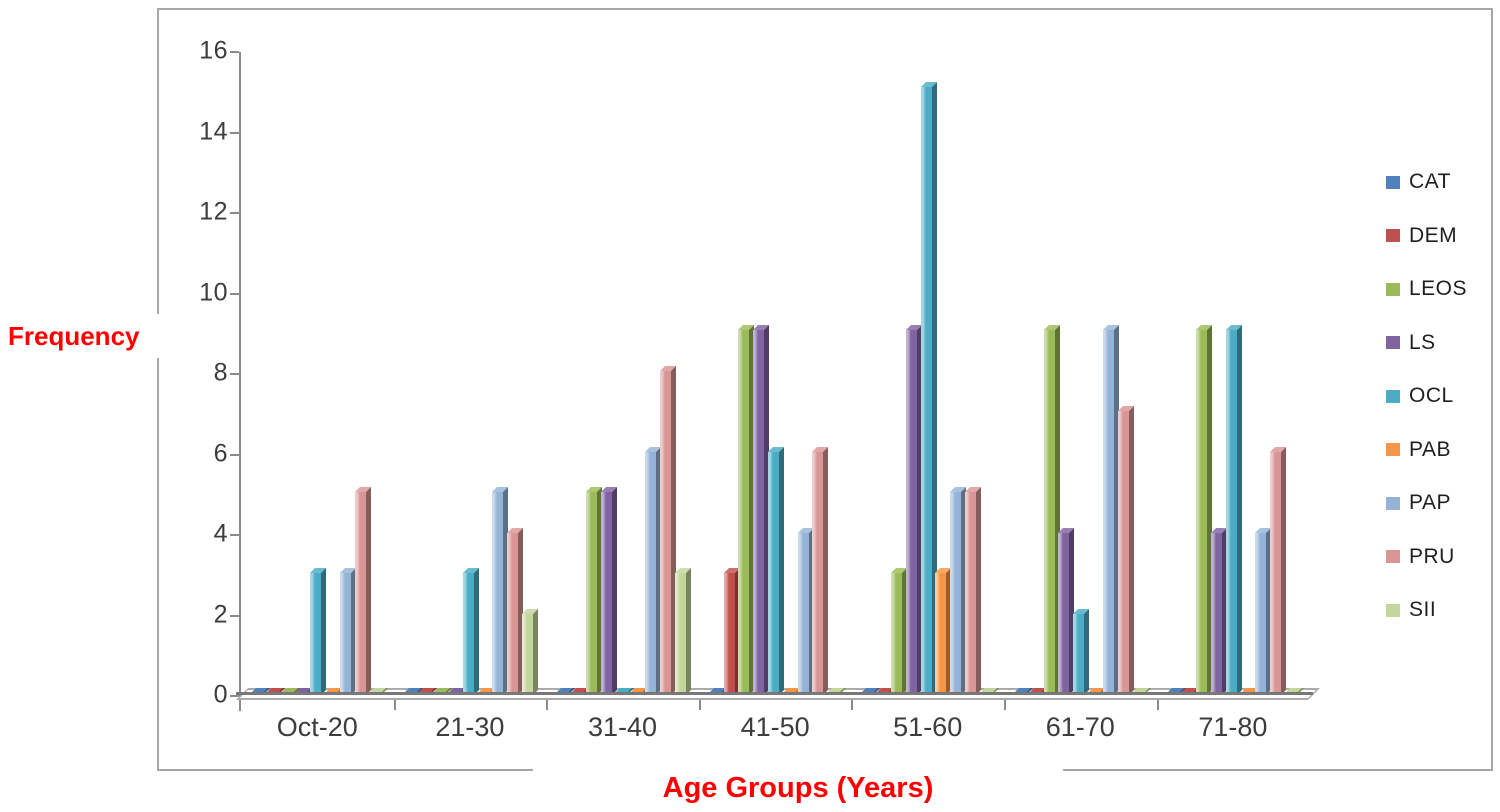 This screenshot has width=1500, height=812. I want to click on legend-label: SII, so click(1423, 609).